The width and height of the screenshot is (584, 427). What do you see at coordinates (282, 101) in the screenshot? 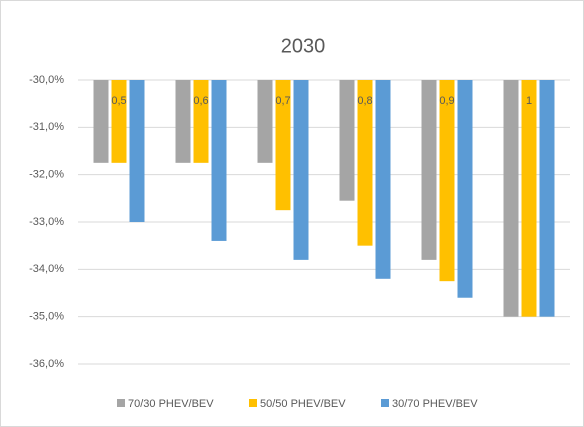
I see `category-label: 0,7` at bounding box center [282, 101].